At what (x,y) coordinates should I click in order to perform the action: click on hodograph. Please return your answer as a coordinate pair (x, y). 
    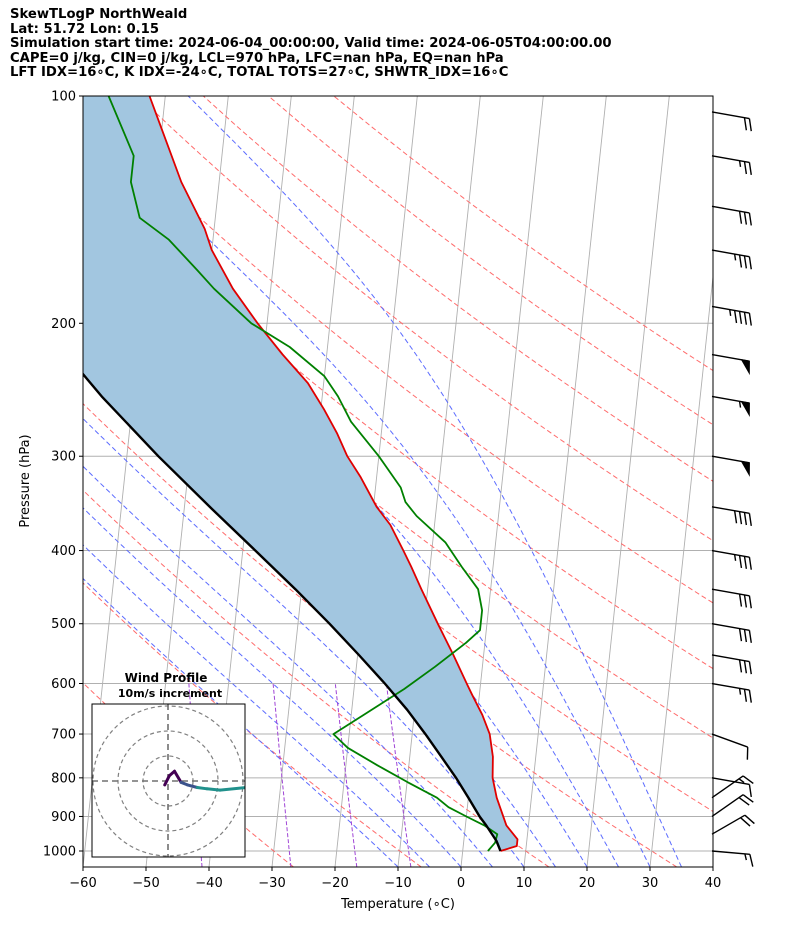
    Looking at the image, I should click on (168, 780).